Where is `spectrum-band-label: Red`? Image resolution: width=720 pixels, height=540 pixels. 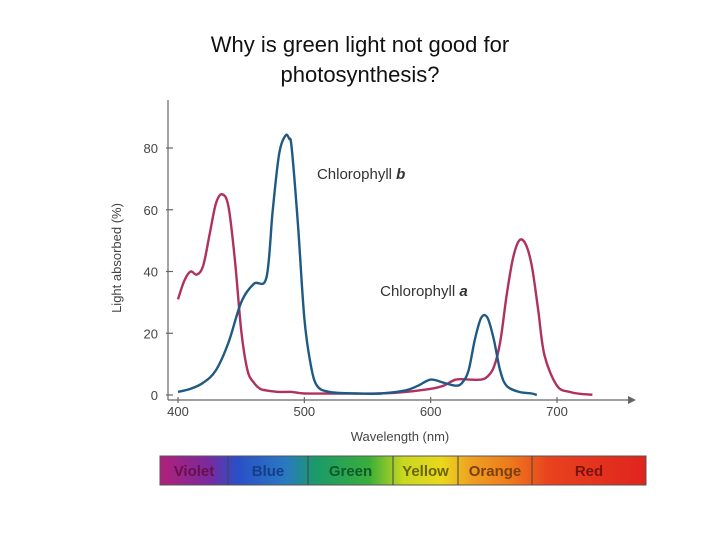
spectrum-band-label: Red is located at coordinates (589, 471).